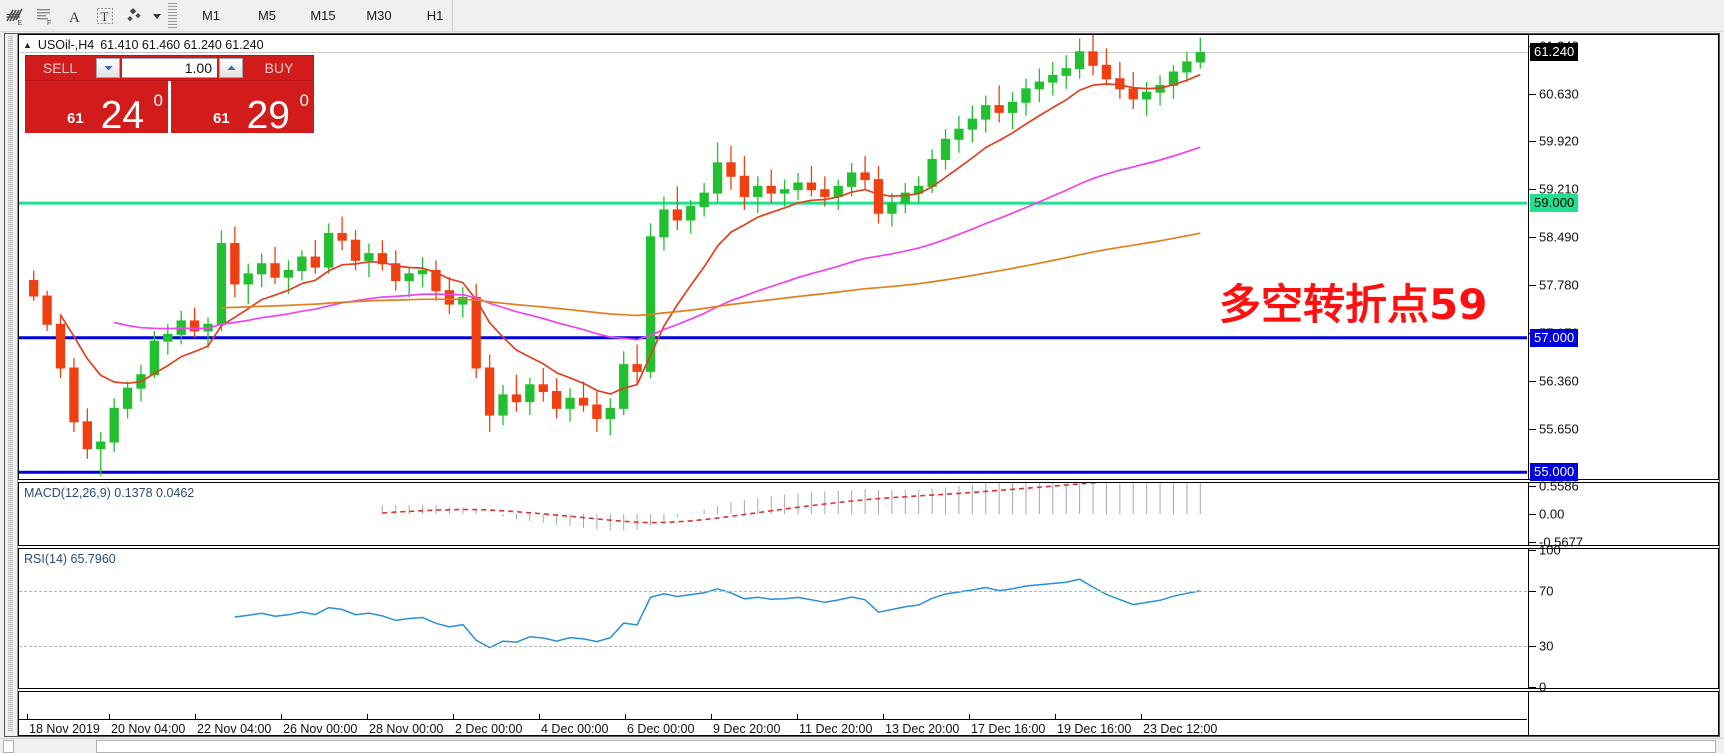 The width and height of the screenshot is (1724, 753). I want to click on ma-fast, so click(711, 274).